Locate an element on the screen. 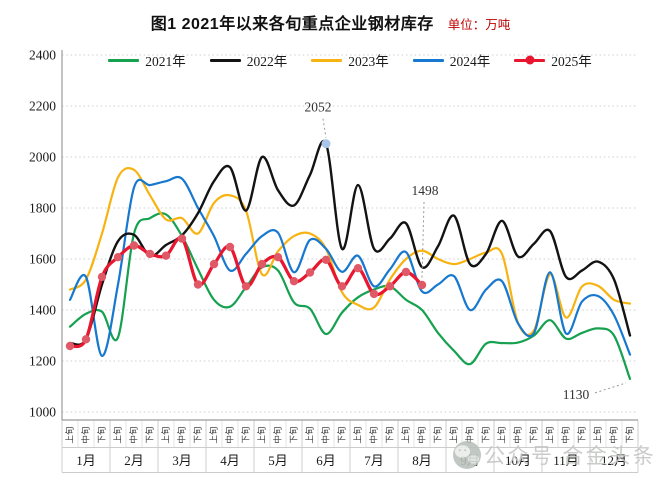  x-axis-month-label: 8月 is located at coordinates (422, 460).